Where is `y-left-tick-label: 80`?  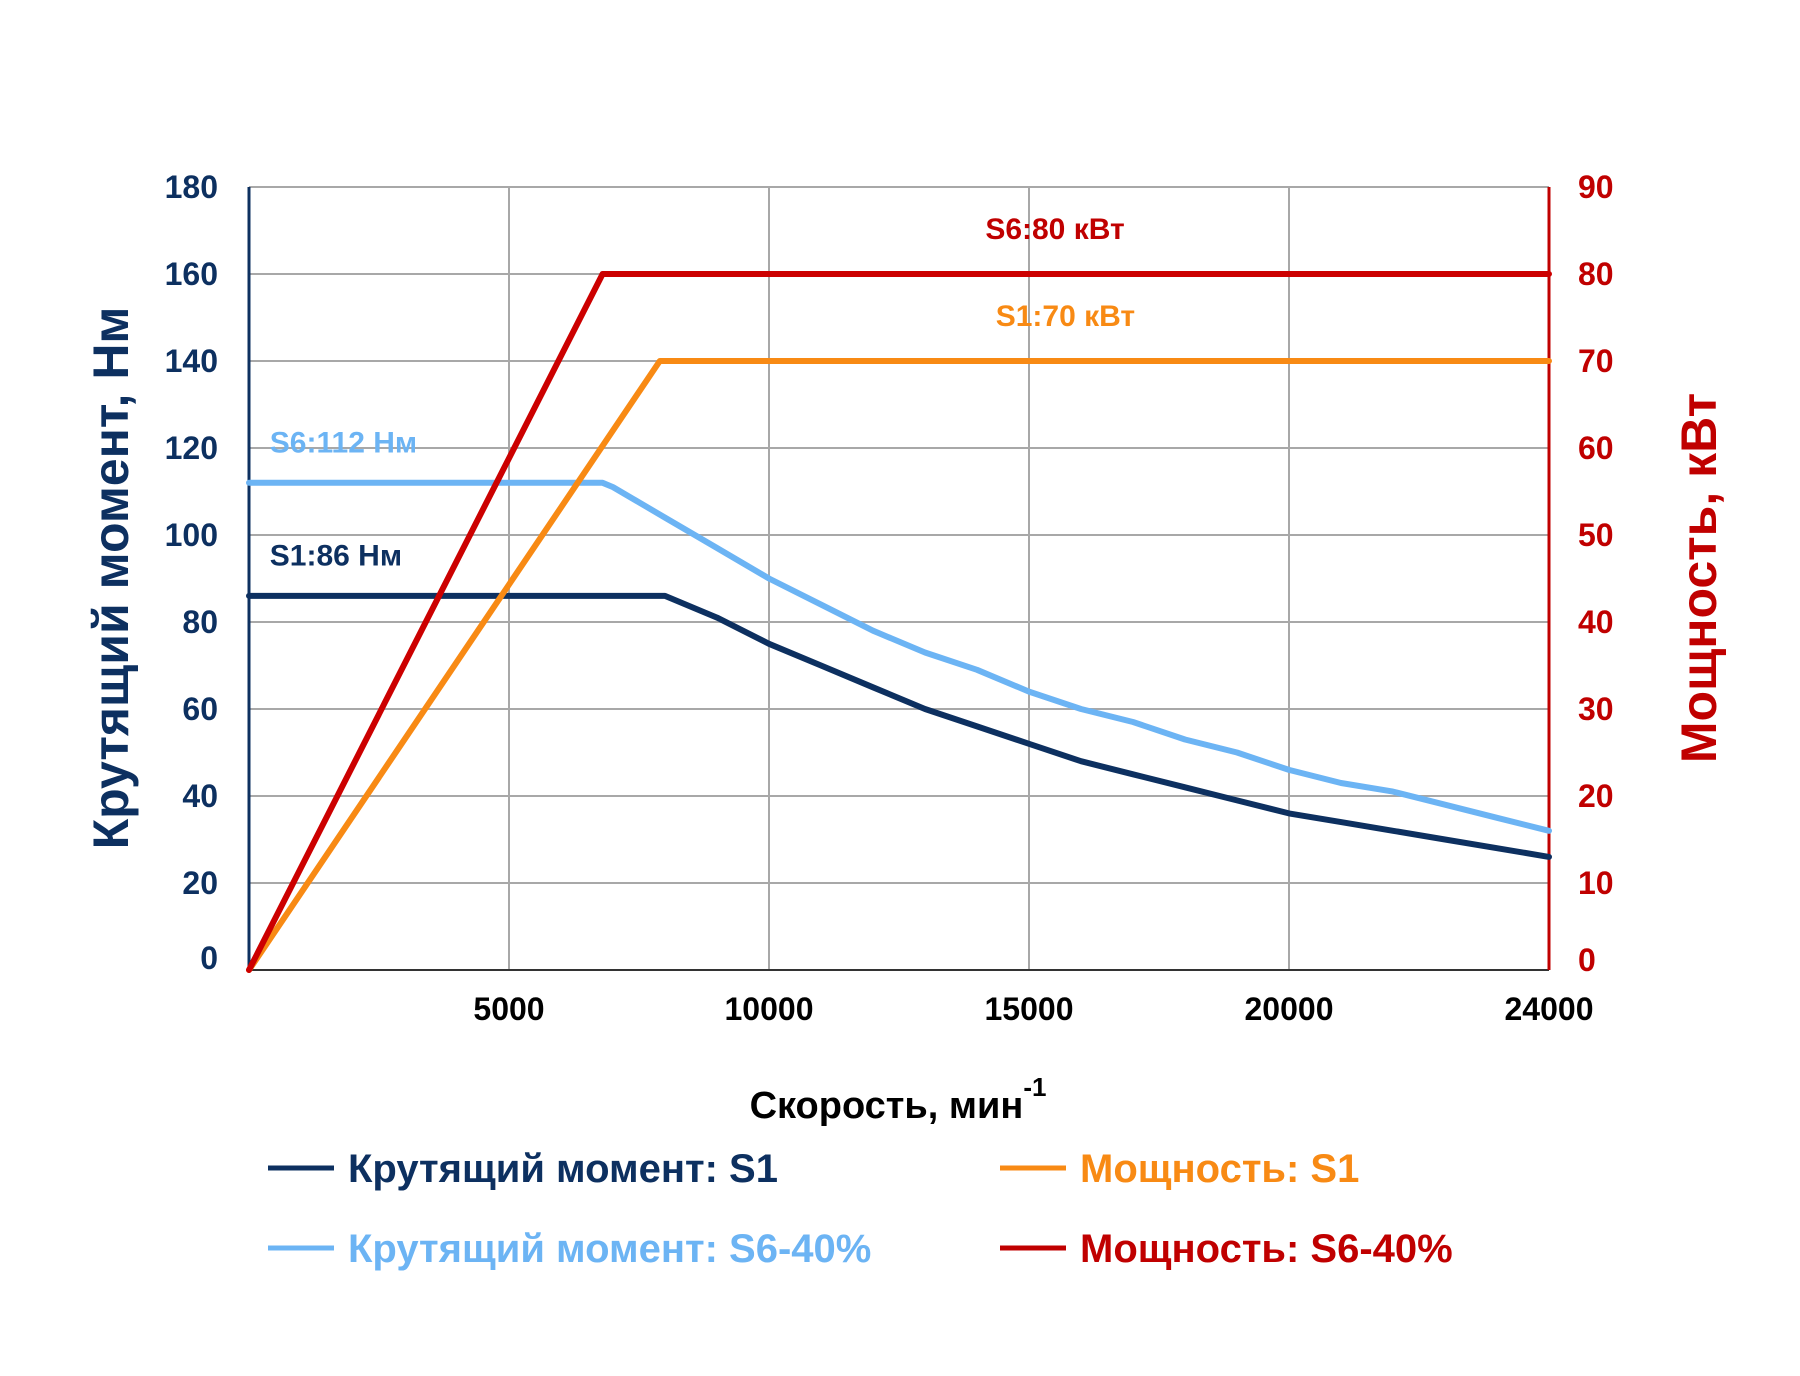
y-left-tick-label: 80 is located at coordinates (200, 622).